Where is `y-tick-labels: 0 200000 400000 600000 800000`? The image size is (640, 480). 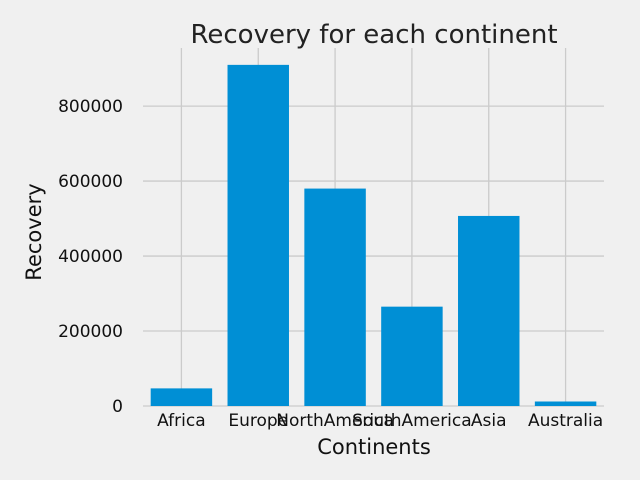 y-tick-labels: 0 200000 400000 600000 800000 is located at coordinates (90, 257).